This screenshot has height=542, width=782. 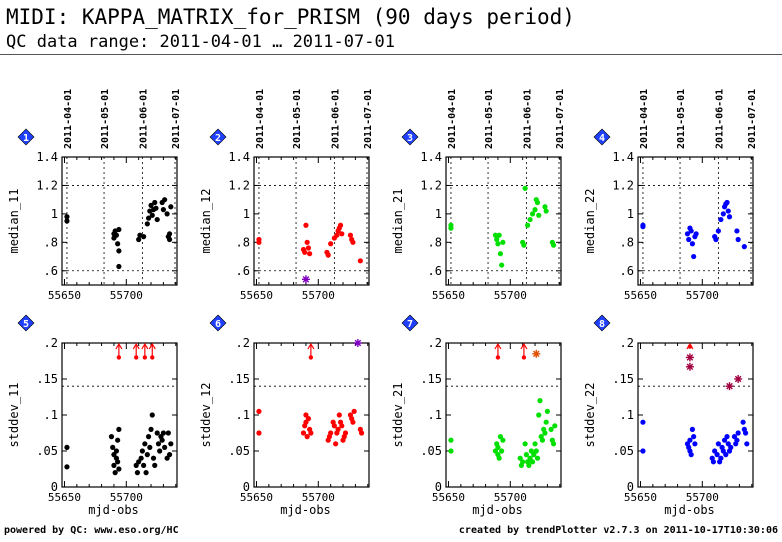 I want to click on outlier-point, so click(x=152, y=357).